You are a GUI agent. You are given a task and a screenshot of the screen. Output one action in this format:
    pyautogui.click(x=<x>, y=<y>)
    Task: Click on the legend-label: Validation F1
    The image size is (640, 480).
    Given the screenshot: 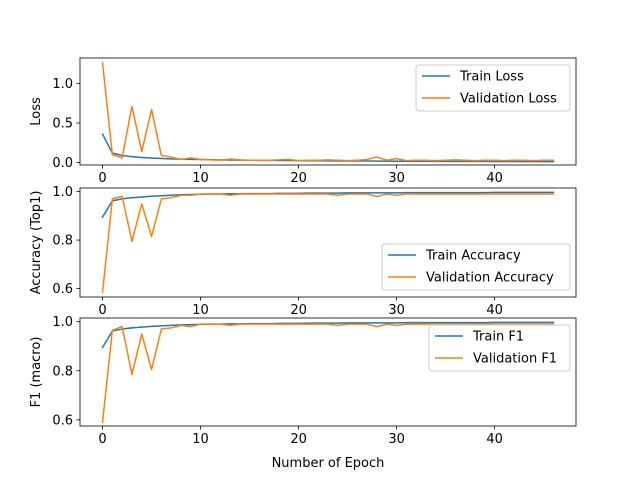 What is the action you would take?
    pyautogui.click(x=515, y=359)
    